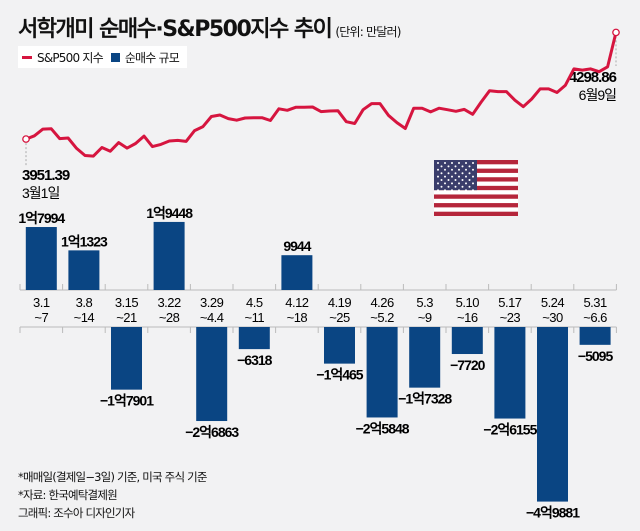 This screenshot has height=531, width=640. I want to click on footnote-basis: *매매일(결제일−3일) 기준, 미국 주식 기준, so click(112, 477).